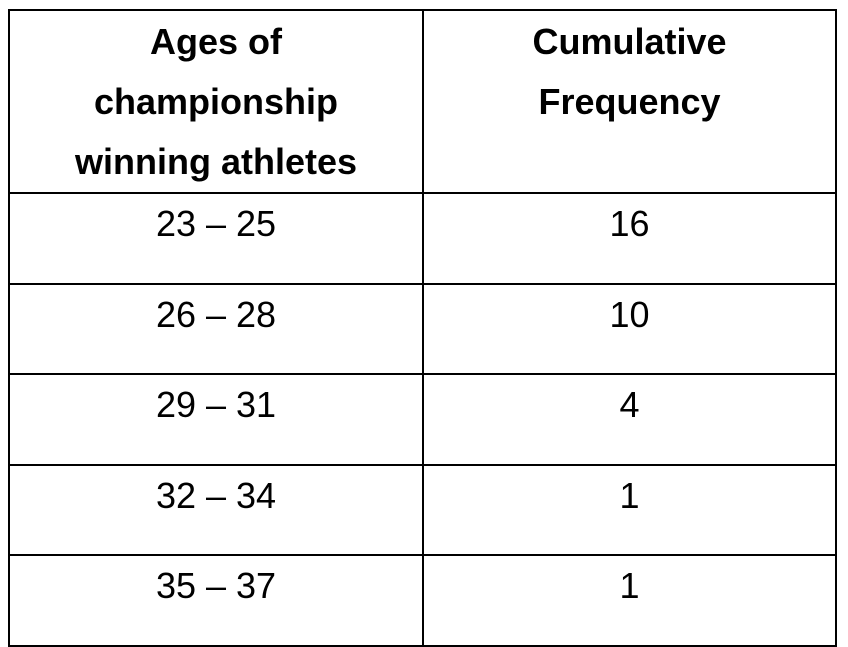  What do you see at coordinates (216, 161) in the screenshot?
I see `header-ages-line: winning athletes` at bounding box center [216, 161].